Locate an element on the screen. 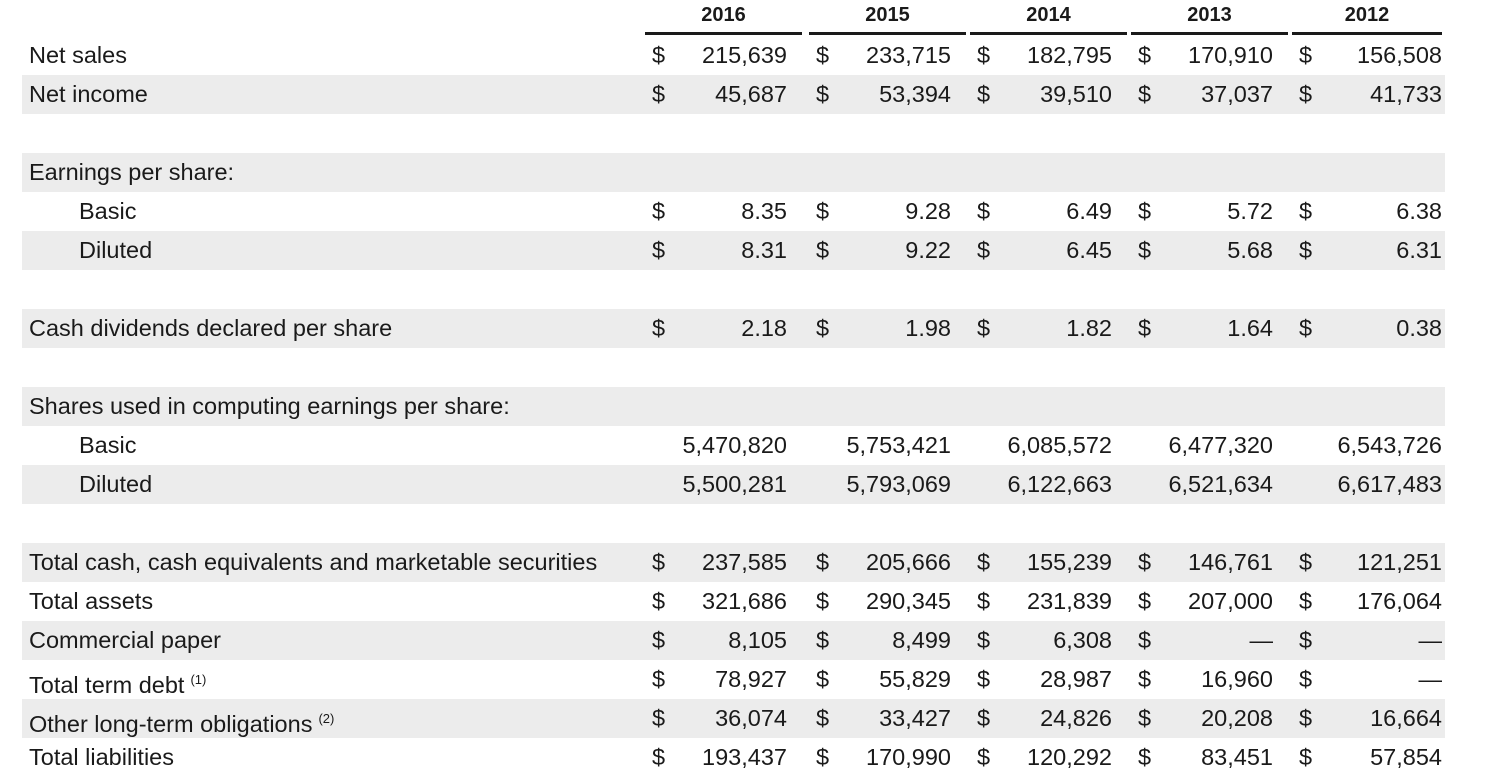 The height and width of the screenshot is (780, 1494). cell-value-2012: 156,508 is located at coordinates (1399, 55).